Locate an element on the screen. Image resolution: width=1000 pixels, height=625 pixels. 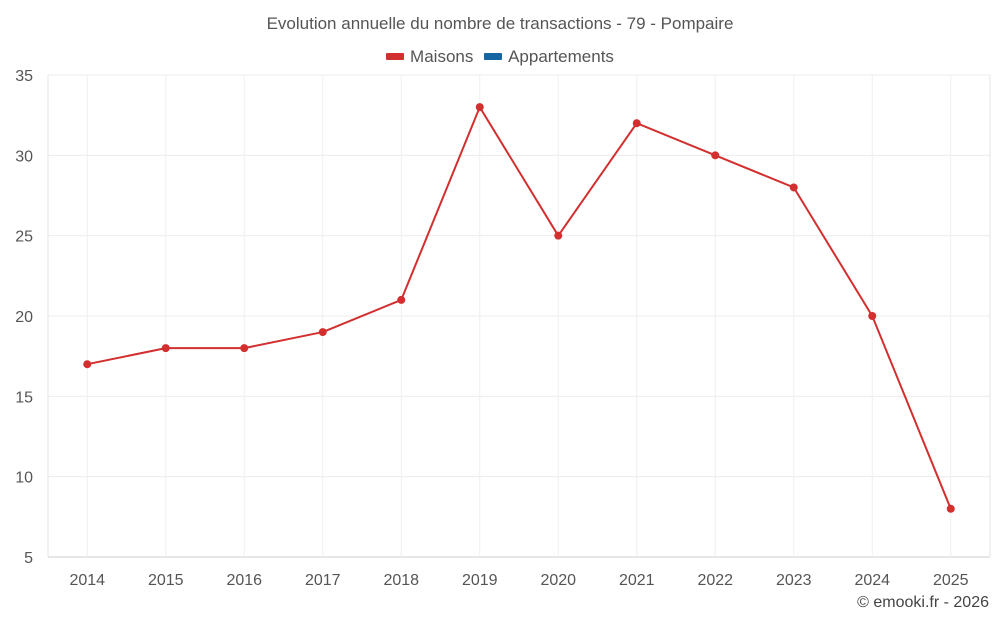
x-tick-label-2014: 2014 is located at coordinates (87, 580).